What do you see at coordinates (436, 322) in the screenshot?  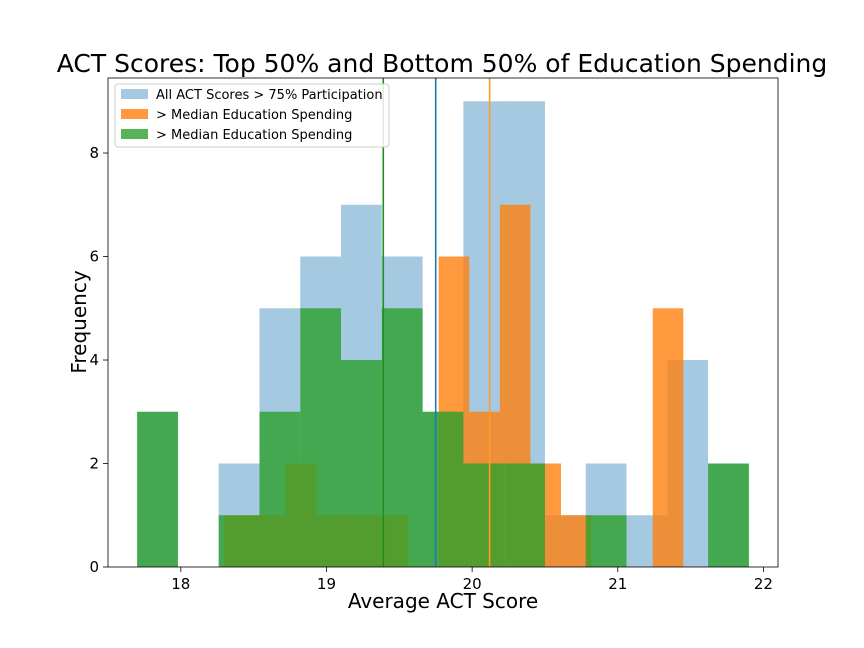 I see `mean-lines` at bounding box center [436, 322].